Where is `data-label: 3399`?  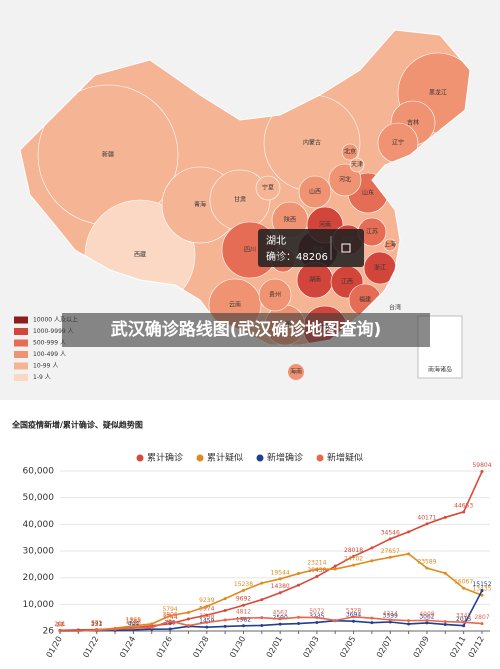
data-label: 3399 is located at coordinates (390, 616).